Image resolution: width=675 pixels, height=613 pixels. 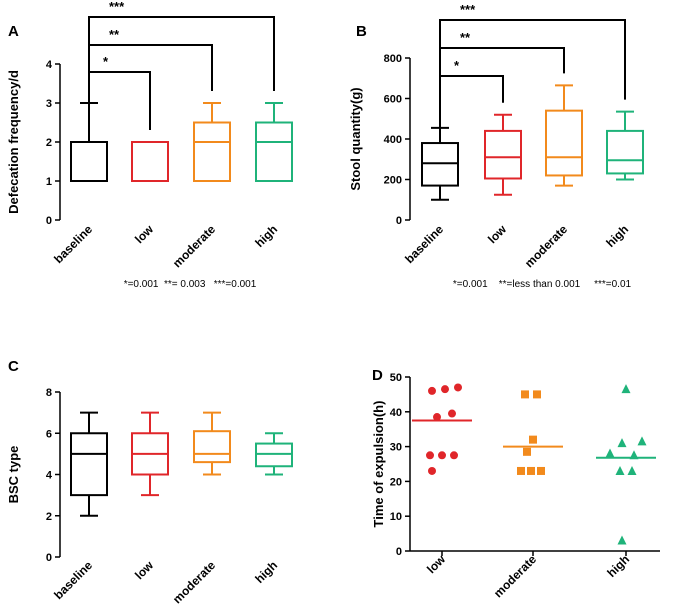 I want to click on panel-letter: D, so click(x=377, y=375).